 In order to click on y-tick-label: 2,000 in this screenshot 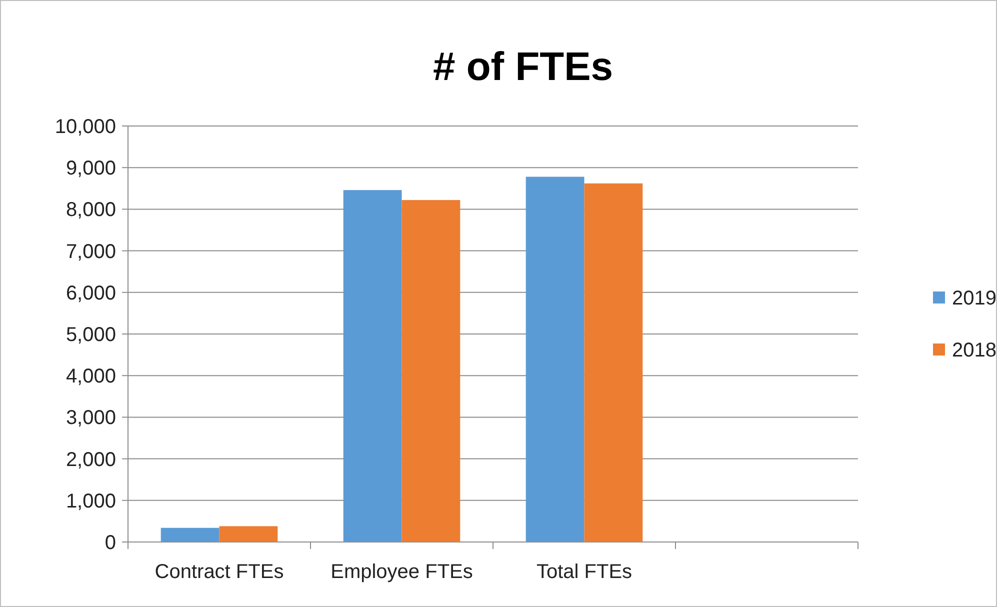, I will do `click(91, 459)`.